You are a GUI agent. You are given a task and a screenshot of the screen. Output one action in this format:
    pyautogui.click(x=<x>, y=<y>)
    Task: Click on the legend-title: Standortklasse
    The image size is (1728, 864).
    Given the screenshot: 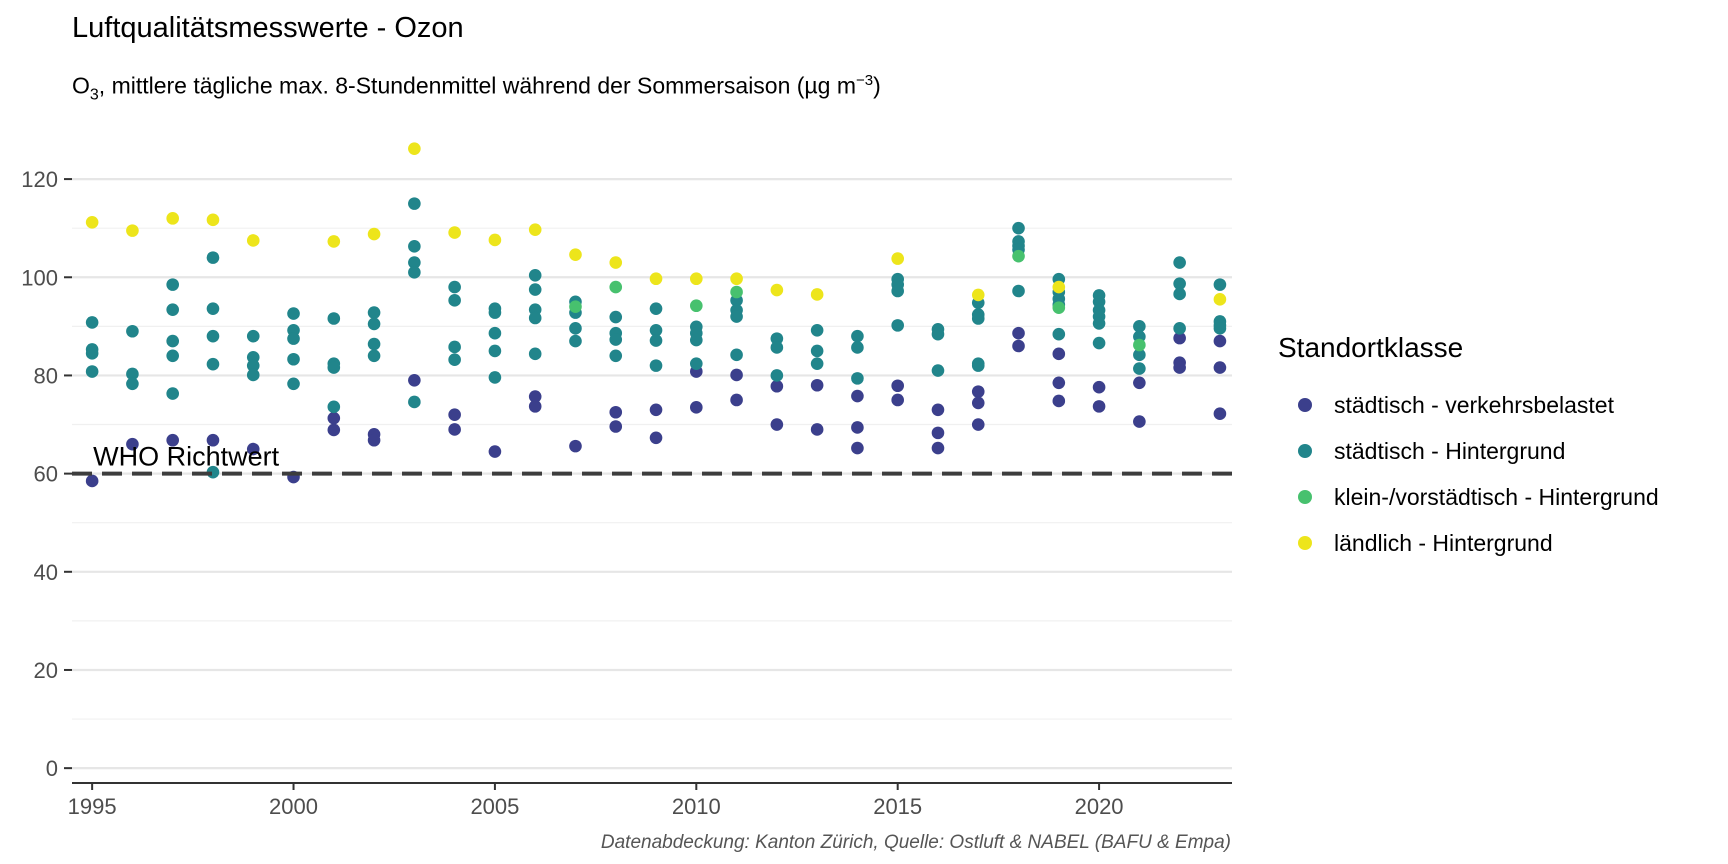 What is the action you would take?
    pyautogui.click(x=1371, y=347)
    